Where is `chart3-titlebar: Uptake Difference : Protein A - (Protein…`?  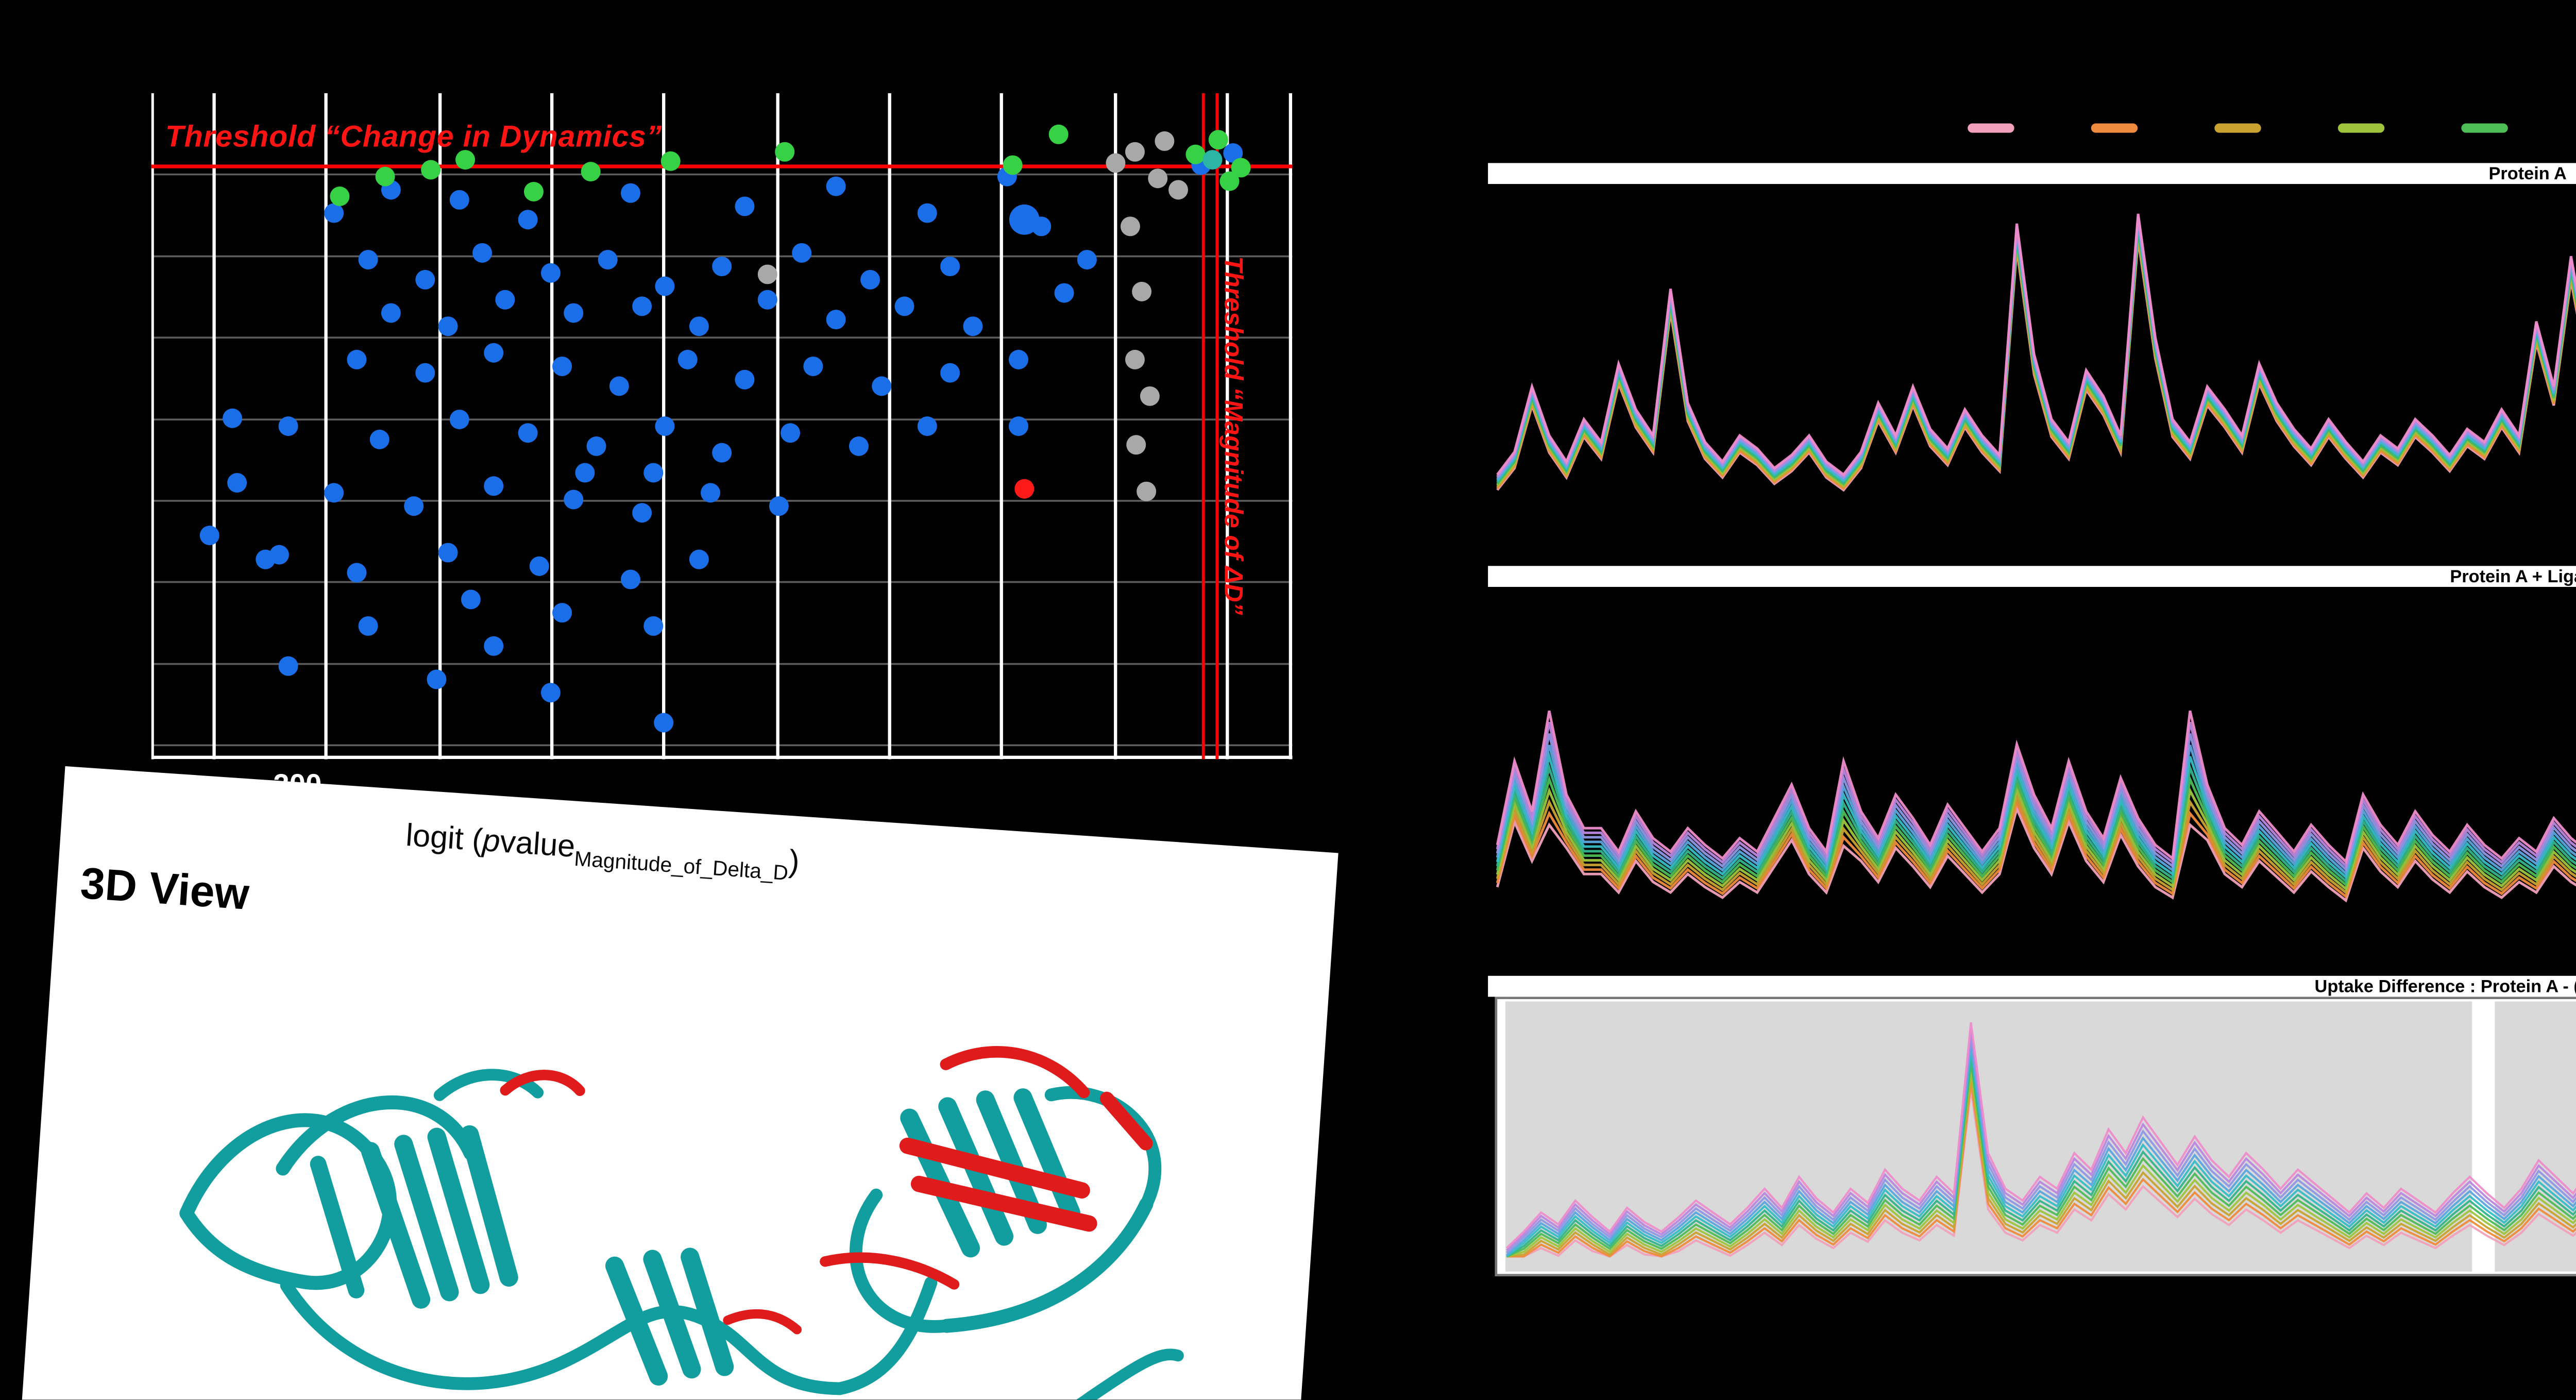 chart3-titlebar: Uptake Difference : Protein A - (Protein… is located at coordinates (2032, 986).